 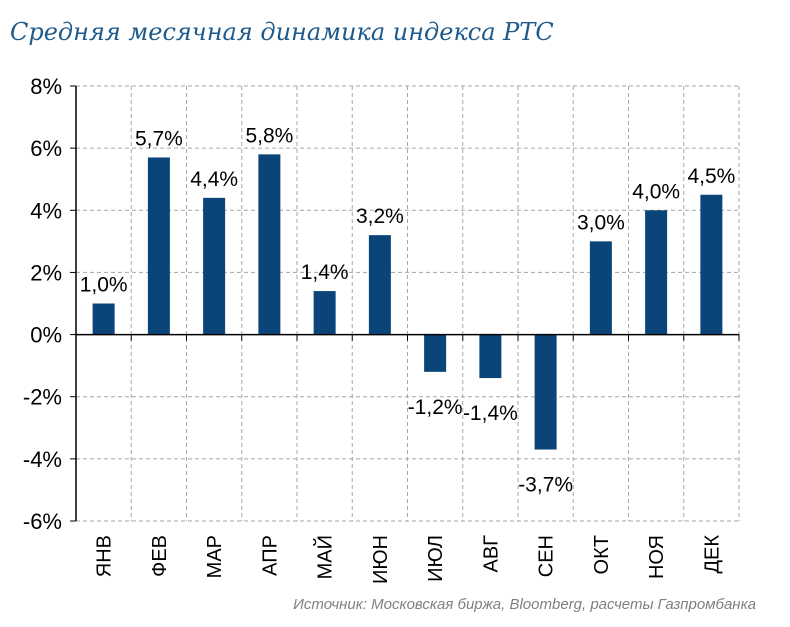 I want to click on y-tick-label: 8%, so click(x=46, y=86).